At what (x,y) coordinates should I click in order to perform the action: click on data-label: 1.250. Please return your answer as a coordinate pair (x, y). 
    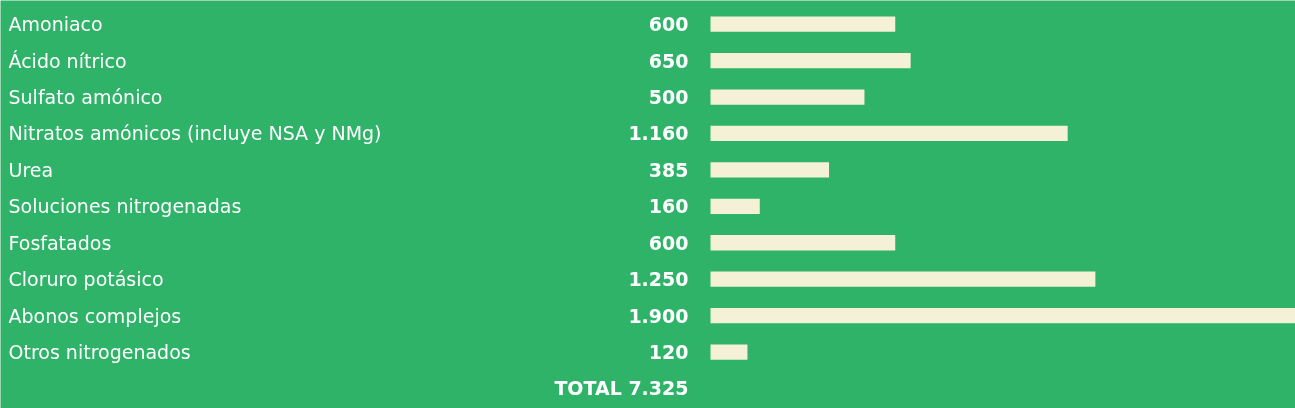
    Looking at the image, I should click on (658, 279).